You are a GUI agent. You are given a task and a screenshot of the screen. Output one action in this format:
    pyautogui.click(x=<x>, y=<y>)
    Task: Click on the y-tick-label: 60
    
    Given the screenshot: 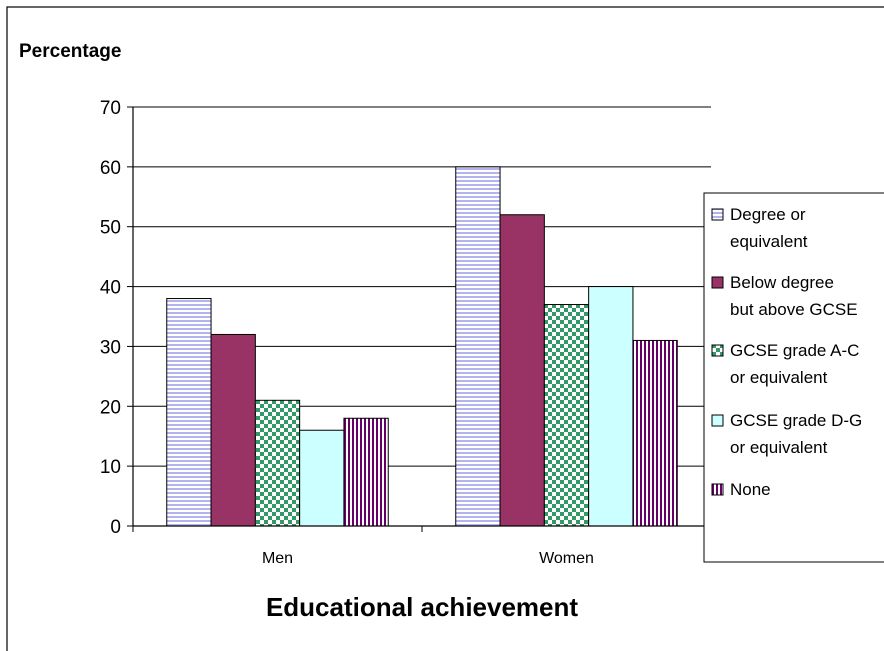 What is the action you would take?
    pyautogui.click(x=110, y=168)
    